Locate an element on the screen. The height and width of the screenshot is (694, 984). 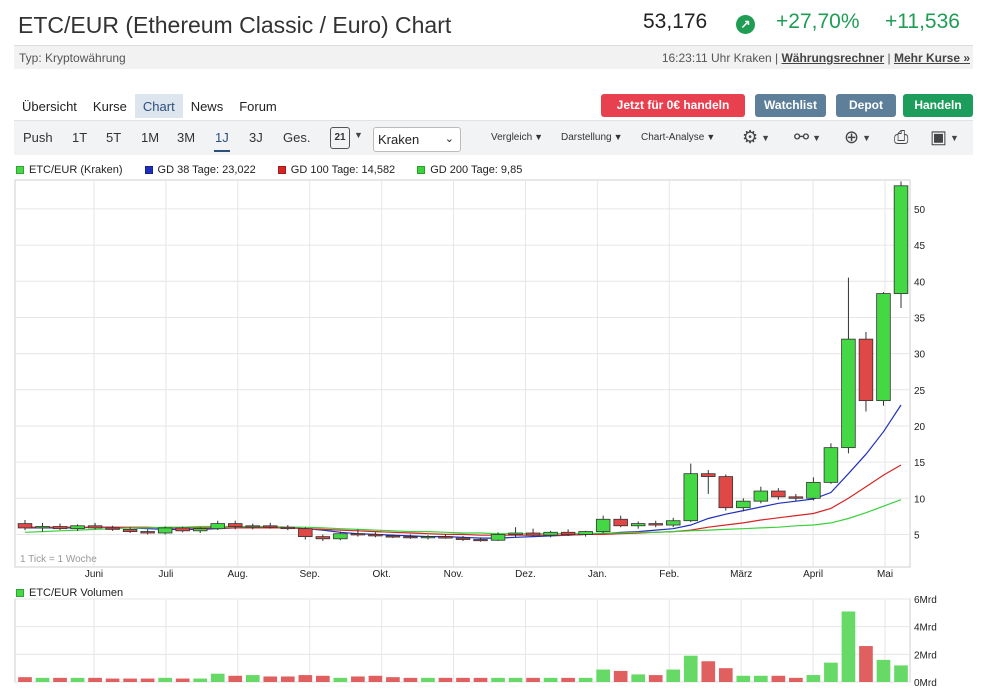
compare-menu: Vergleich ▼ is located at coordinates (517, 137).